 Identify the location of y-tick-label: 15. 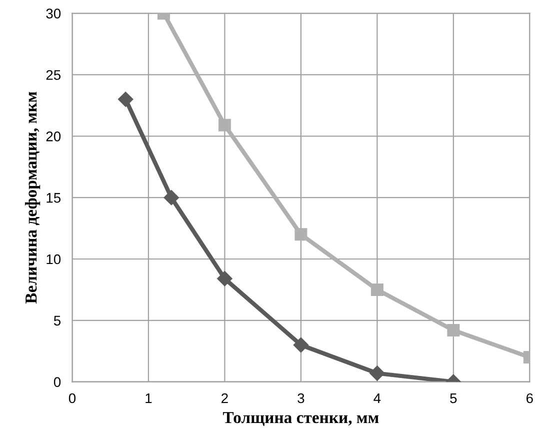
(53, 198).